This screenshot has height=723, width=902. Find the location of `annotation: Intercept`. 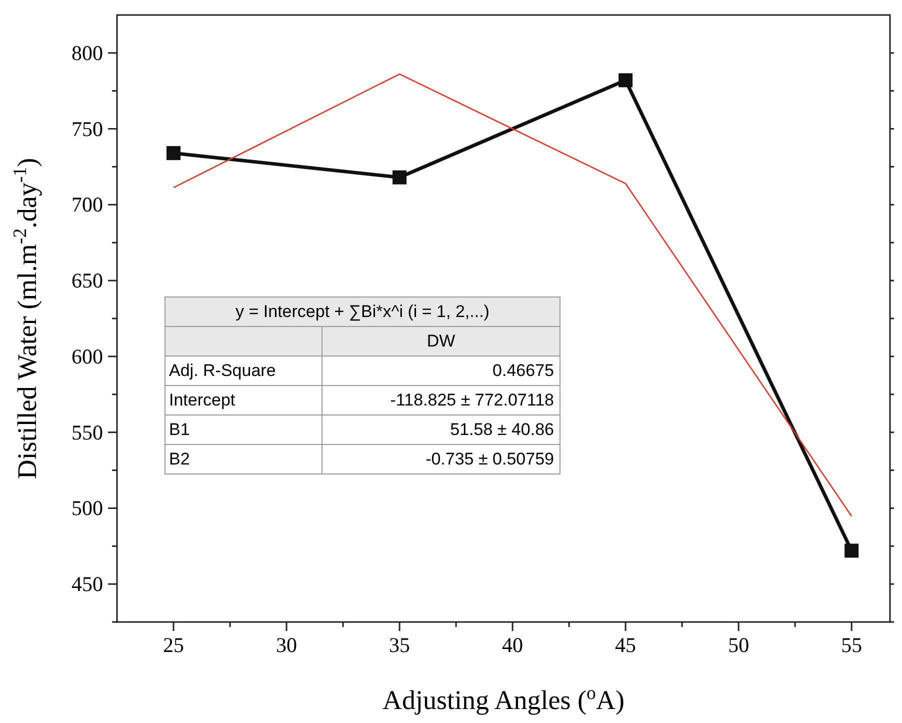

annotation: Intercept is located at coordinates (202, 400).